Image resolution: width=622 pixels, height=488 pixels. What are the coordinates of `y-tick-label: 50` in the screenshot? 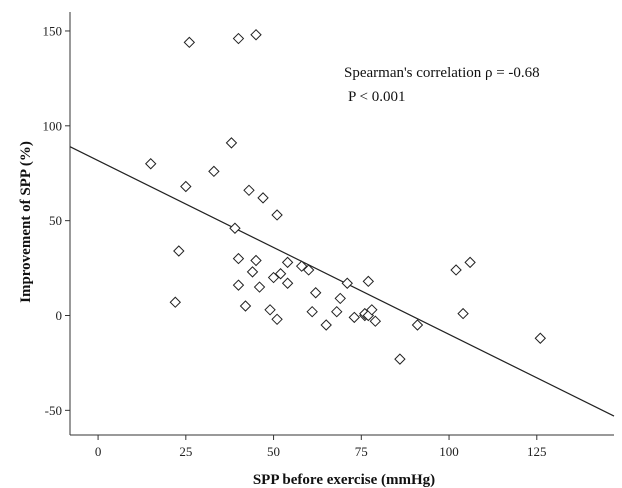 It's located at (55, 220).